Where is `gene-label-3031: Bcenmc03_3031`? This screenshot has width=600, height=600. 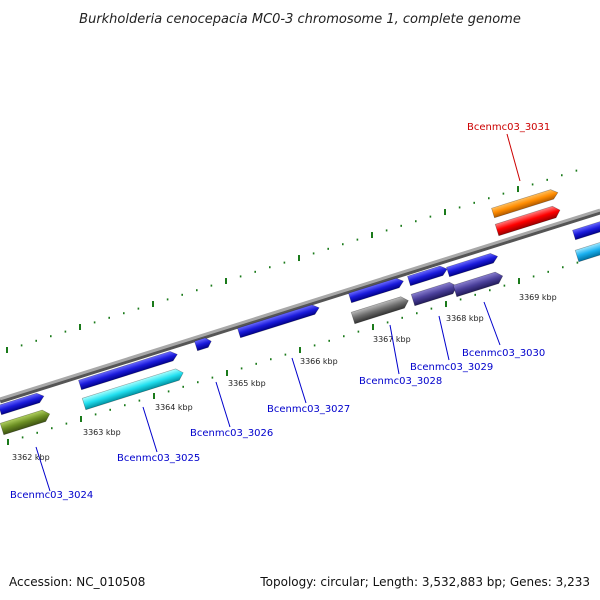
gene-label-3031: Bcenmc03_3031 is located at coordinates (508, 127).